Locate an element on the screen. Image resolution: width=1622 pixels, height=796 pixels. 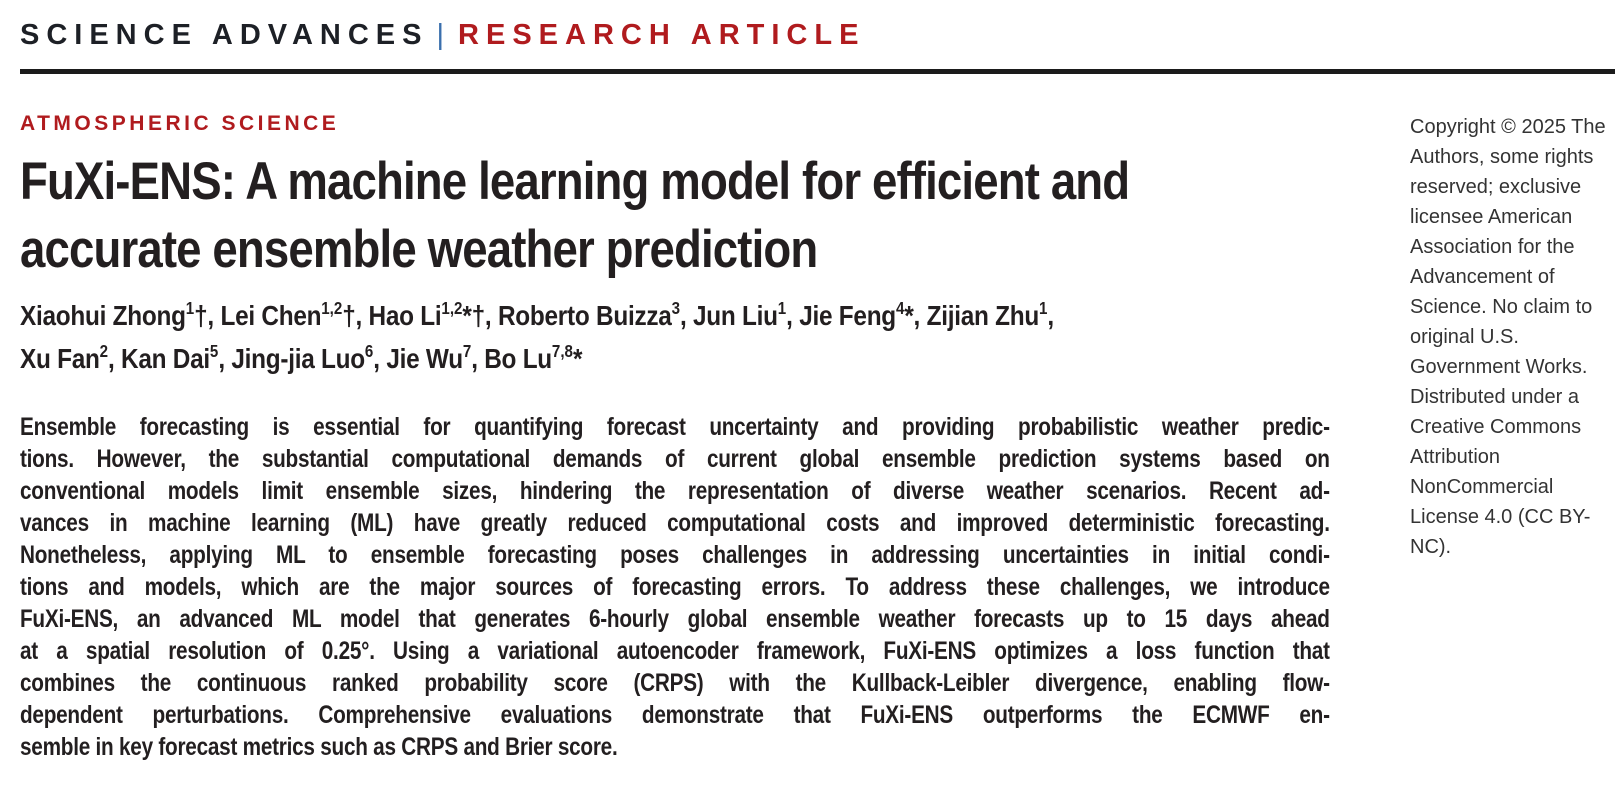
author-name-text: †, Lei Chen is located at coordinates (258, 315).